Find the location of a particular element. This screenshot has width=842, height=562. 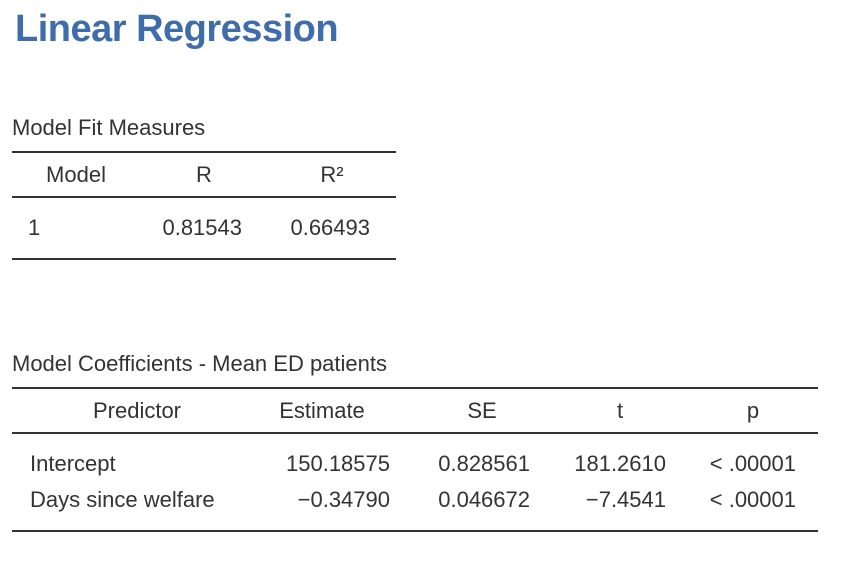

column-header-r2: R² is located at coordinates (332, 174).